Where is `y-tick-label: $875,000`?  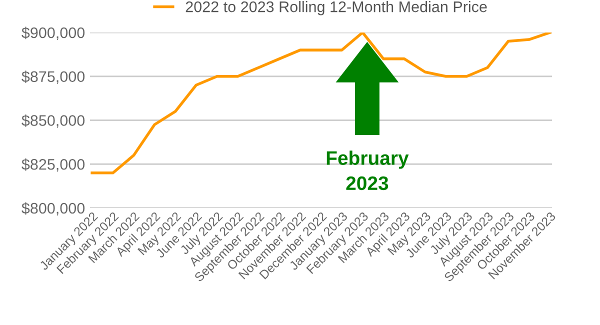 y-tick-label: $875,000 is located at coordinates (53, 77).